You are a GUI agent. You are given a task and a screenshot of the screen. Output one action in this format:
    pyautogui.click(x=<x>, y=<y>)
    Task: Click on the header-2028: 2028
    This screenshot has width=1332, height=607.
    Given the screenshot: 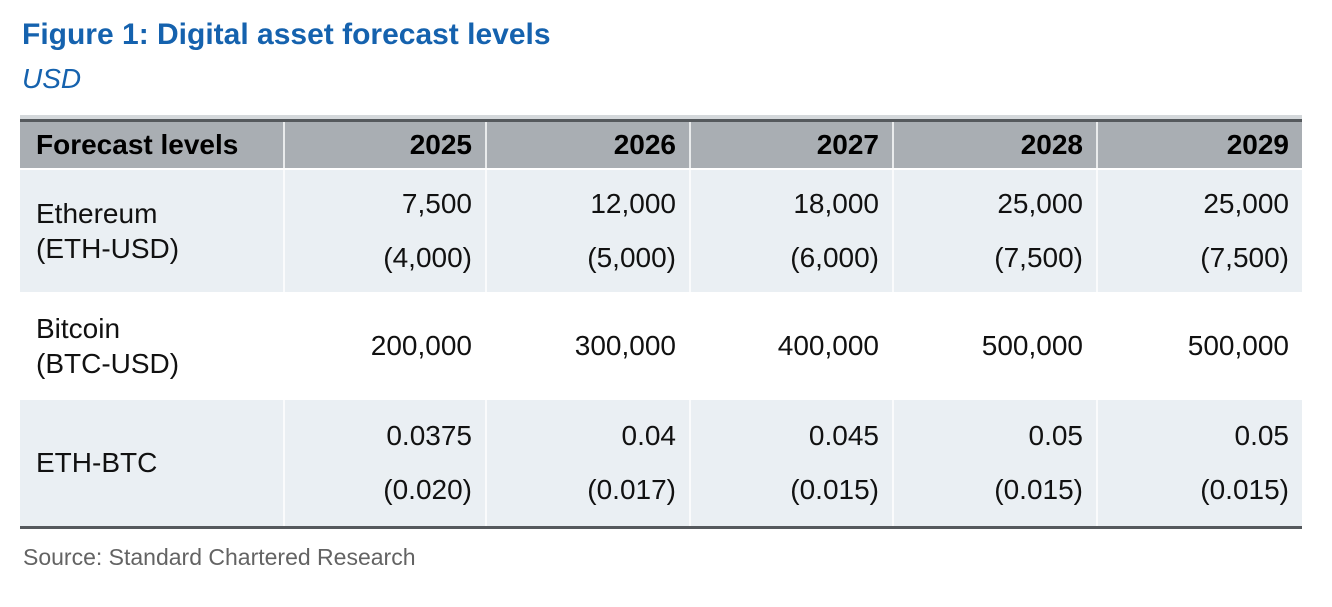 What is the action you would take?
    pyautogui.click(x=994, y=145)
    